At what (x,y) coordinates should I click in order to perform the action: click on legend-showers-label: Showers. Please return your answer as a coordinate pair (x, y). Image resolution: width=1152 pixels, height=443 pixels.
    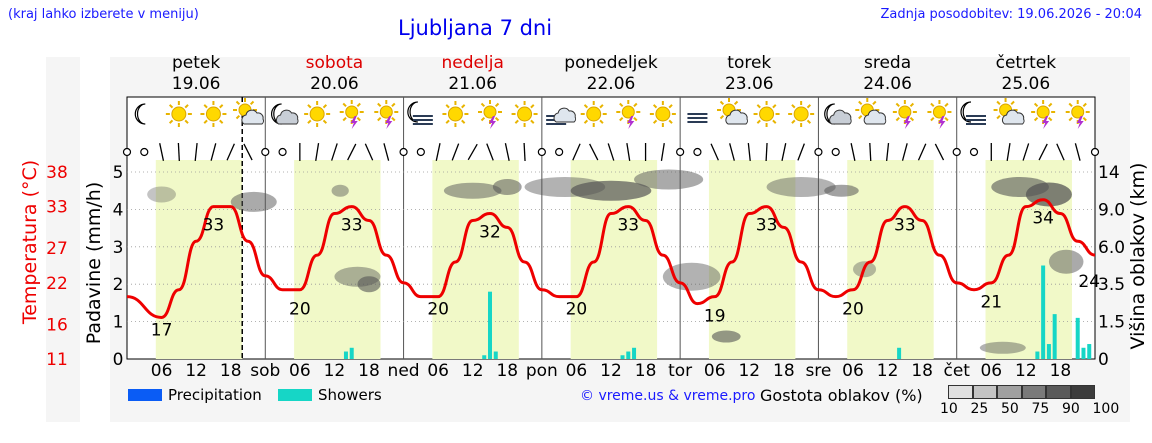
    Looking at the image, I should click on (350, 395).